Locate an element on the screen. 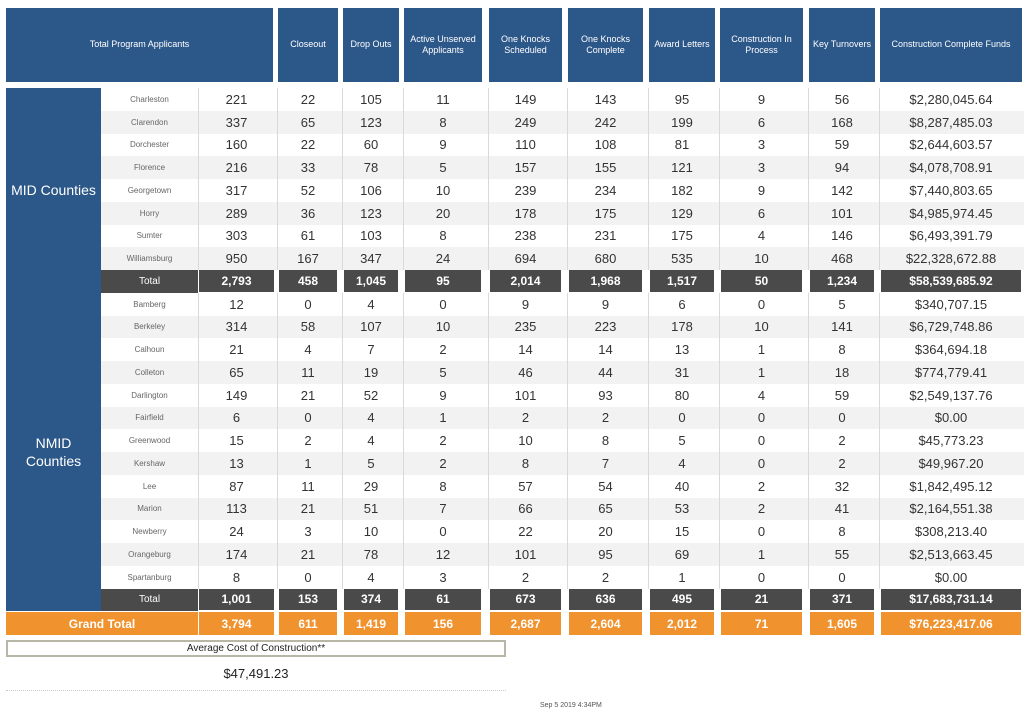  column-header-construction-complete-funds: Construction Complete Funds is located at coordinates (951, 45).